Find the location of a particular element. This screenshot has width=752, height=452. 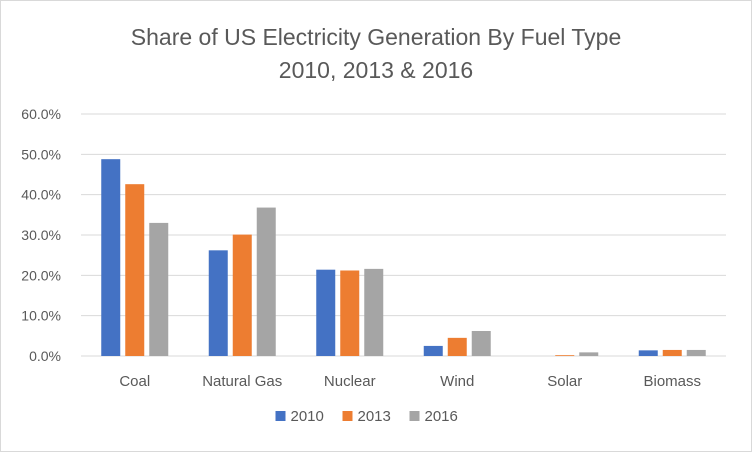

legend-label: 2016 is located at coordinates (441, 416).